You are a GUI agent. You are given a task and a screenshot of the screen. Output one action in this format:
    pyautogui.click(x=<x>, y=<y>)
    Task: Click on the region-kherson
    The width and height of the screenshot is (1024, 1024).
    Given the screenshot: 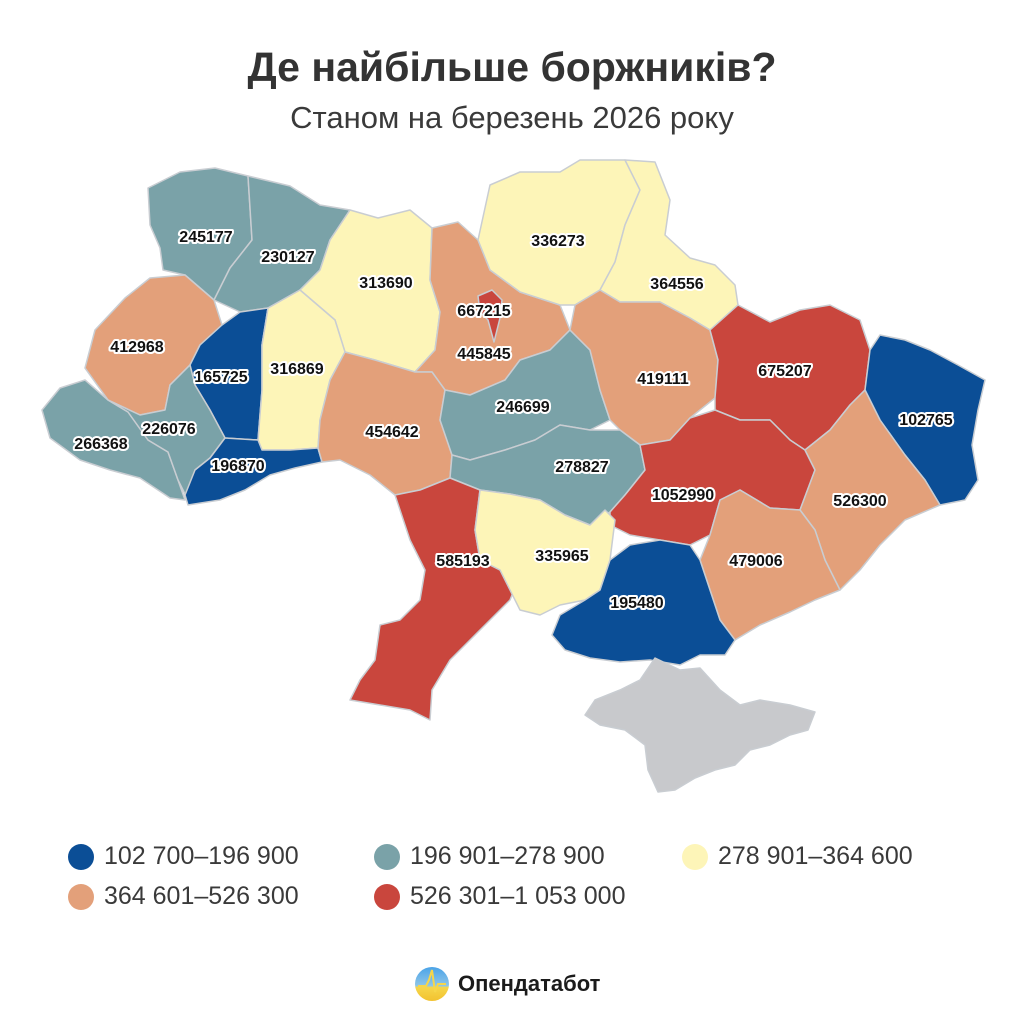 What is the action you would take?
    pyautogui.click(x=643, y=602)
    